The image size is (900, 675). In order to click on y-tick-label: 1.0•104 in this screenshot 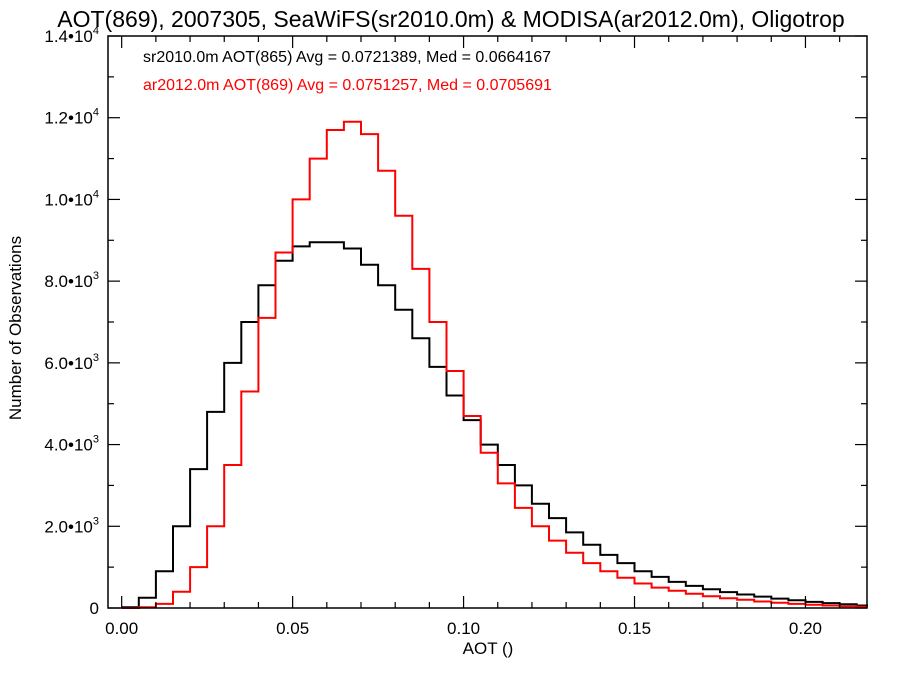, I will do `click(71, 198)`.